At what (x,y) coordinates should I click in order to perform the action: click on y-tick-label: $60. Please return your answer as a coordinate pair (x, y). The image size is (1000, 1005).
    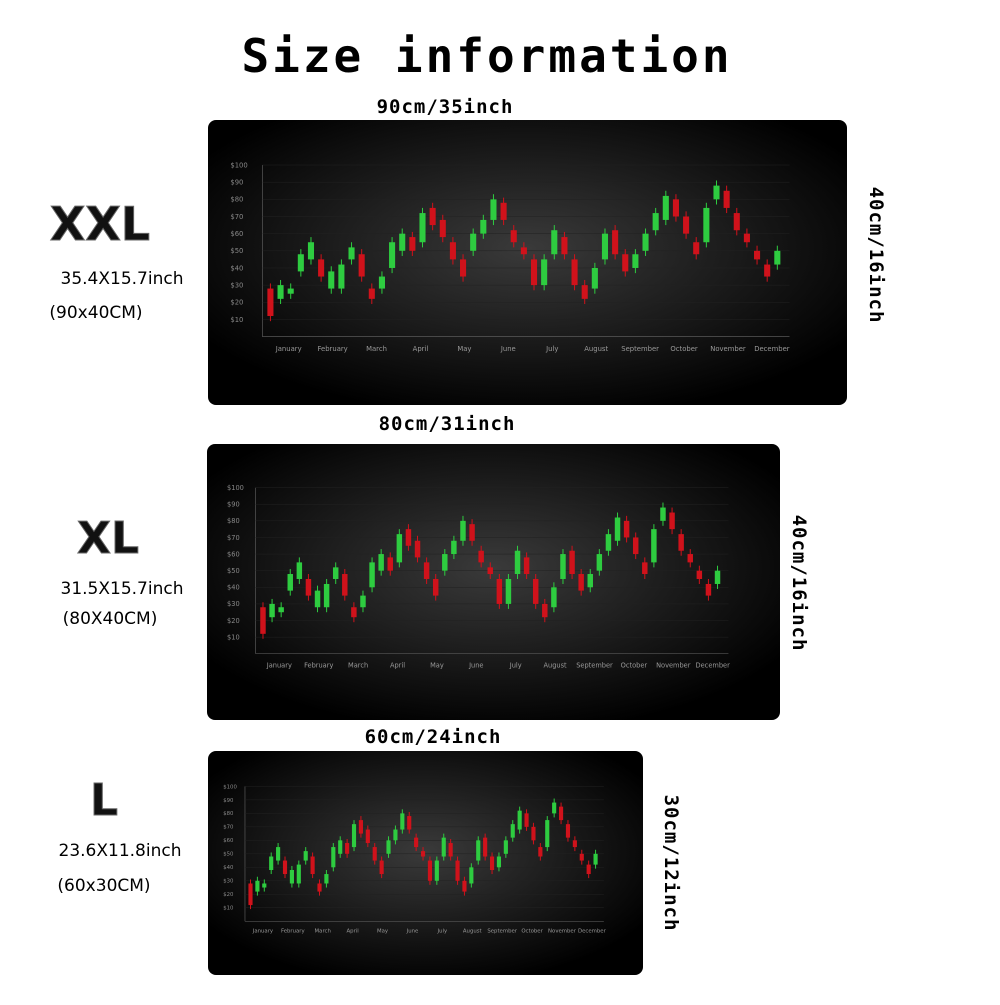
    Looking at the image, I should click on (236, 234).